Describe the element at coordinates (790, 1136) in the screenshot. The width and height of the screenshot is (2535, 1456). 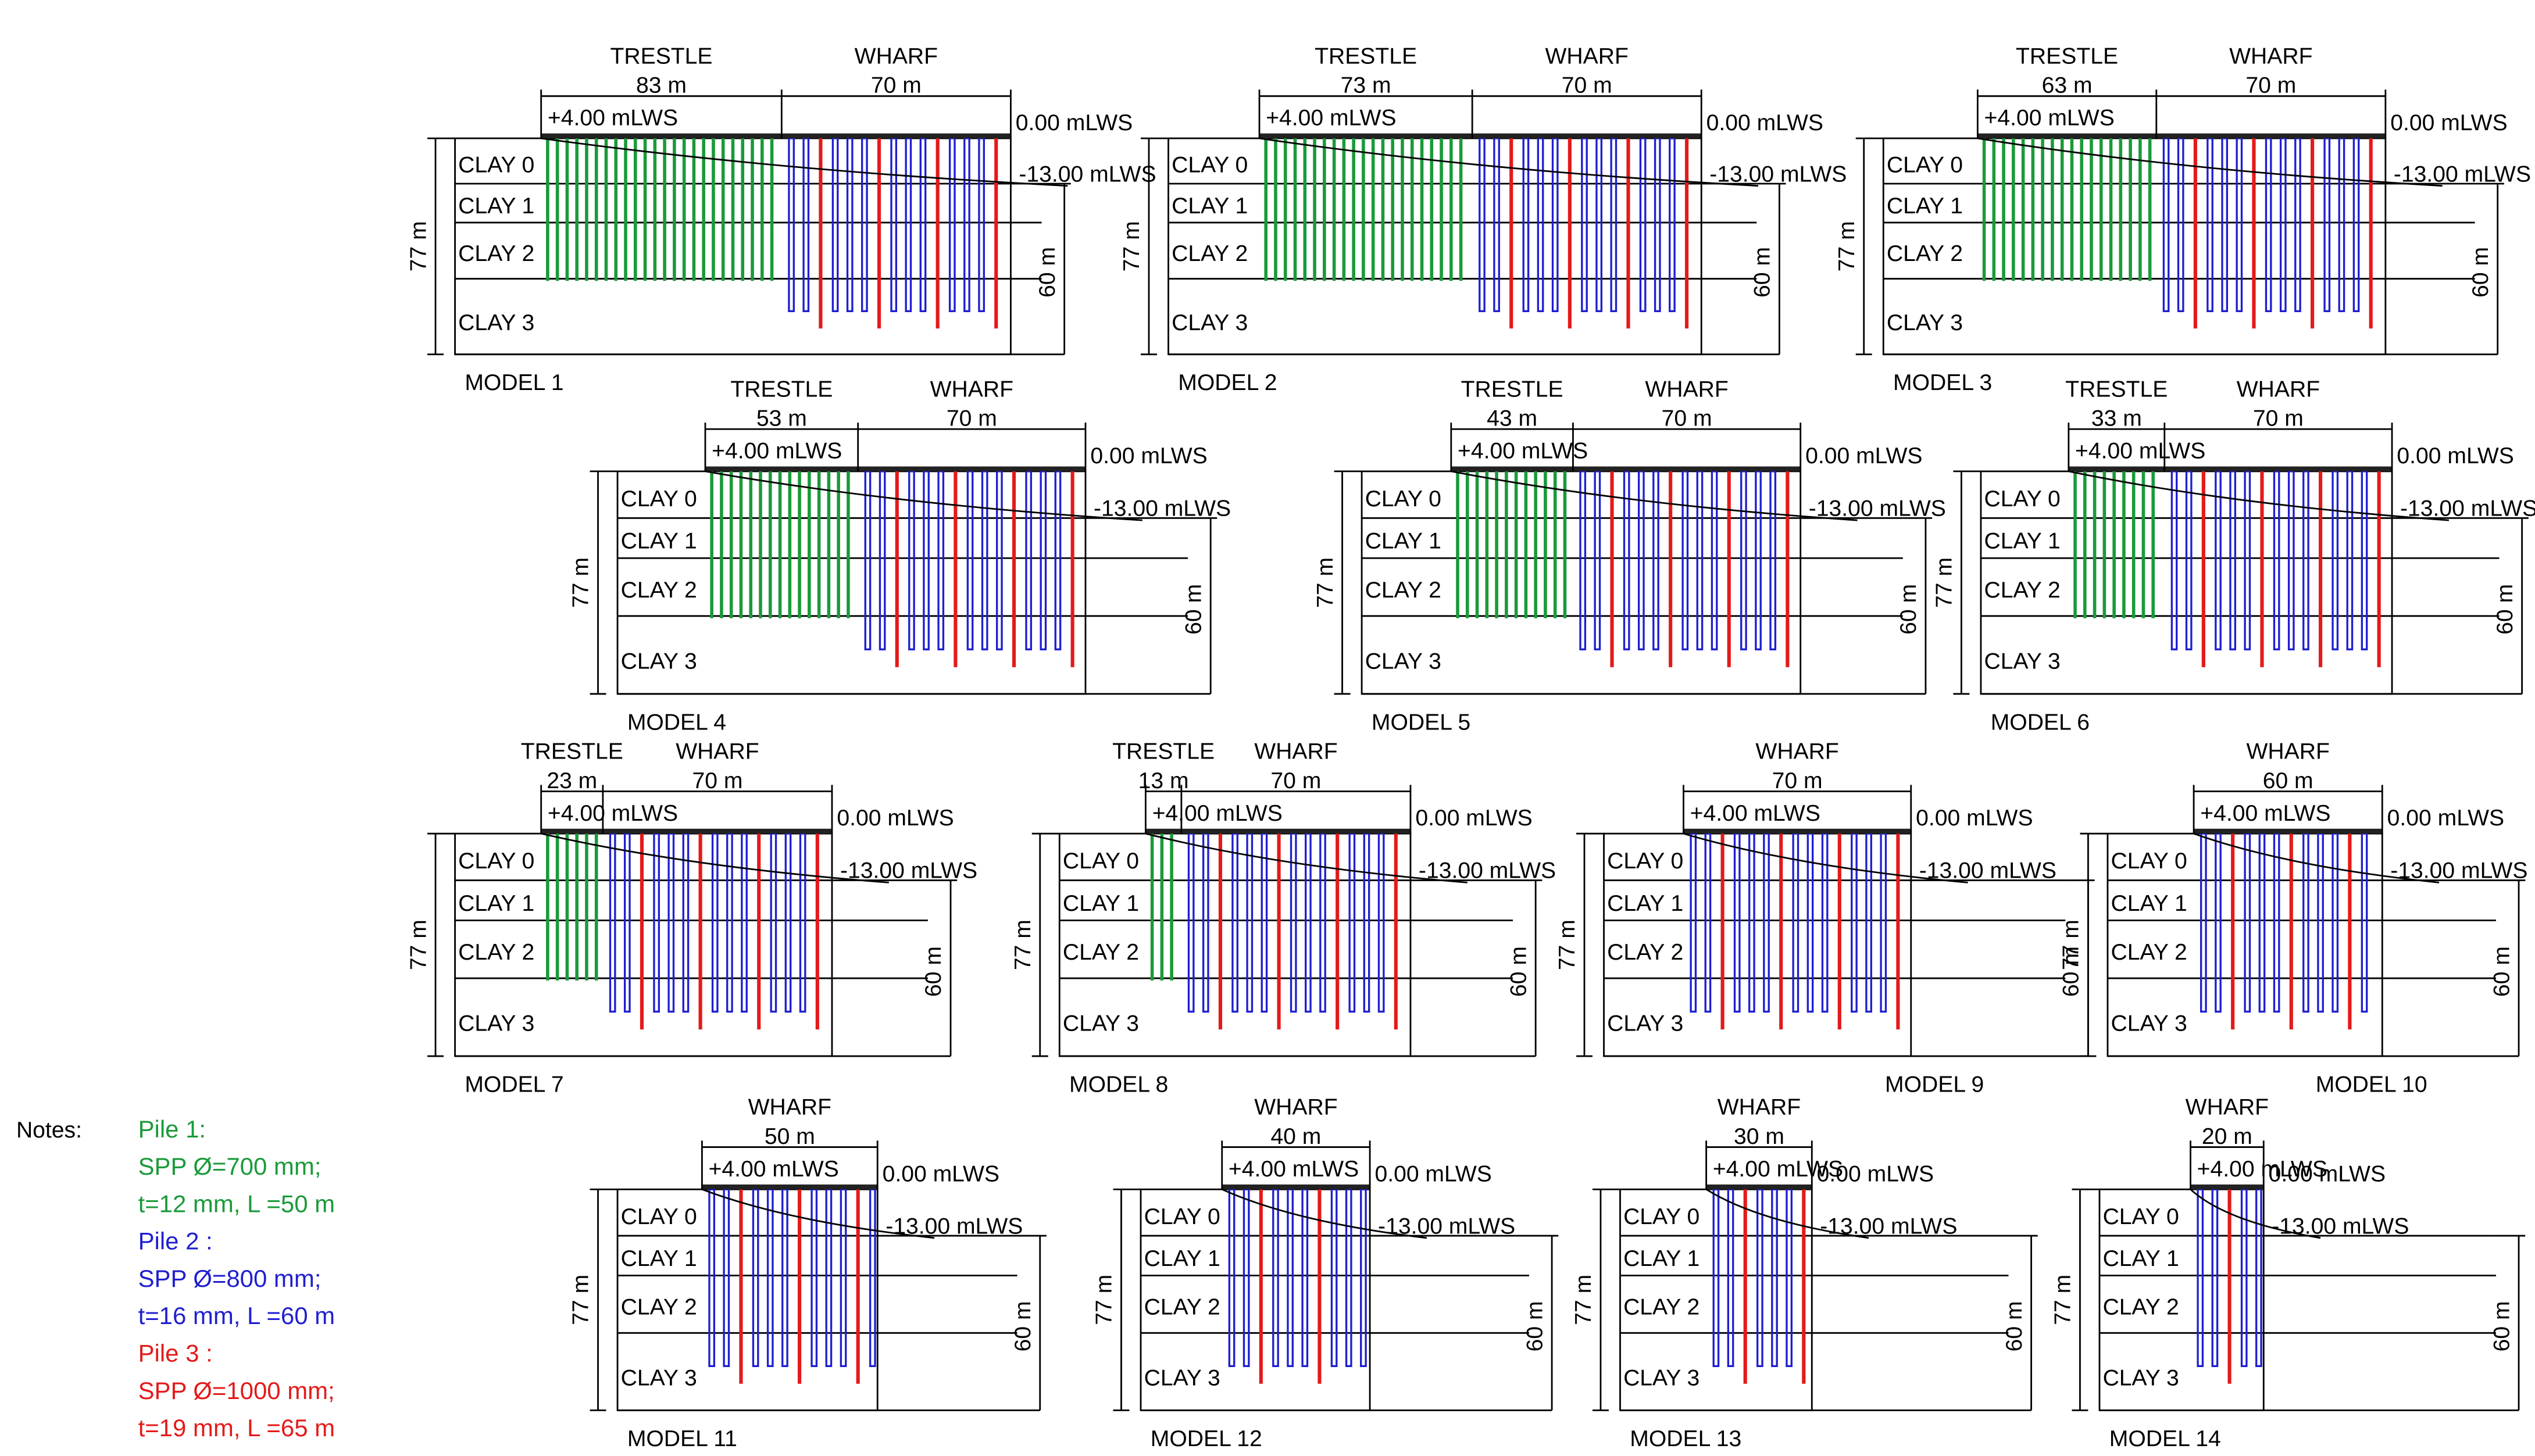
I see `wharf-length: 50 m` at that location.